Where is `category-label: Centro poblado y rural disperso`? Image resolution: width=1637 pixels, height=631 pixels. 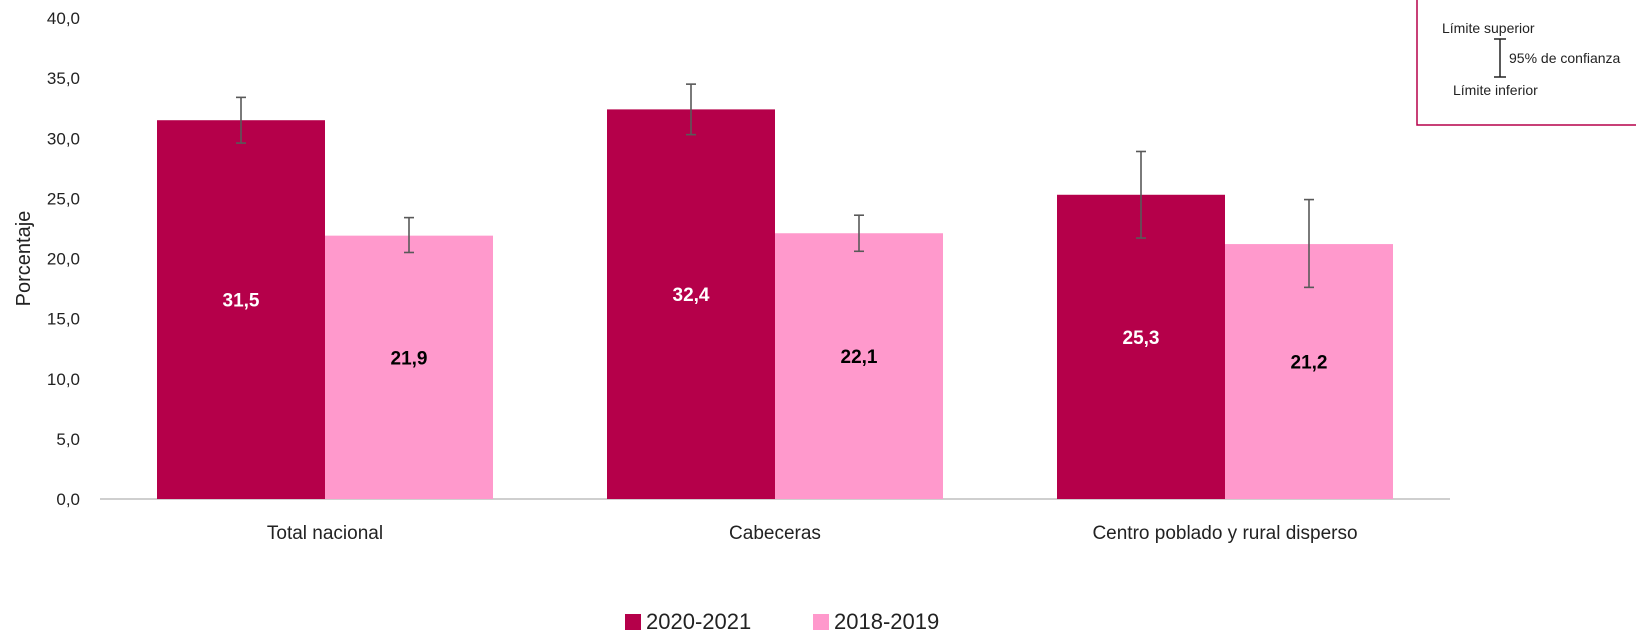 category-label: Centro poblado y rural disperso is located at coordinates (1224, 533).